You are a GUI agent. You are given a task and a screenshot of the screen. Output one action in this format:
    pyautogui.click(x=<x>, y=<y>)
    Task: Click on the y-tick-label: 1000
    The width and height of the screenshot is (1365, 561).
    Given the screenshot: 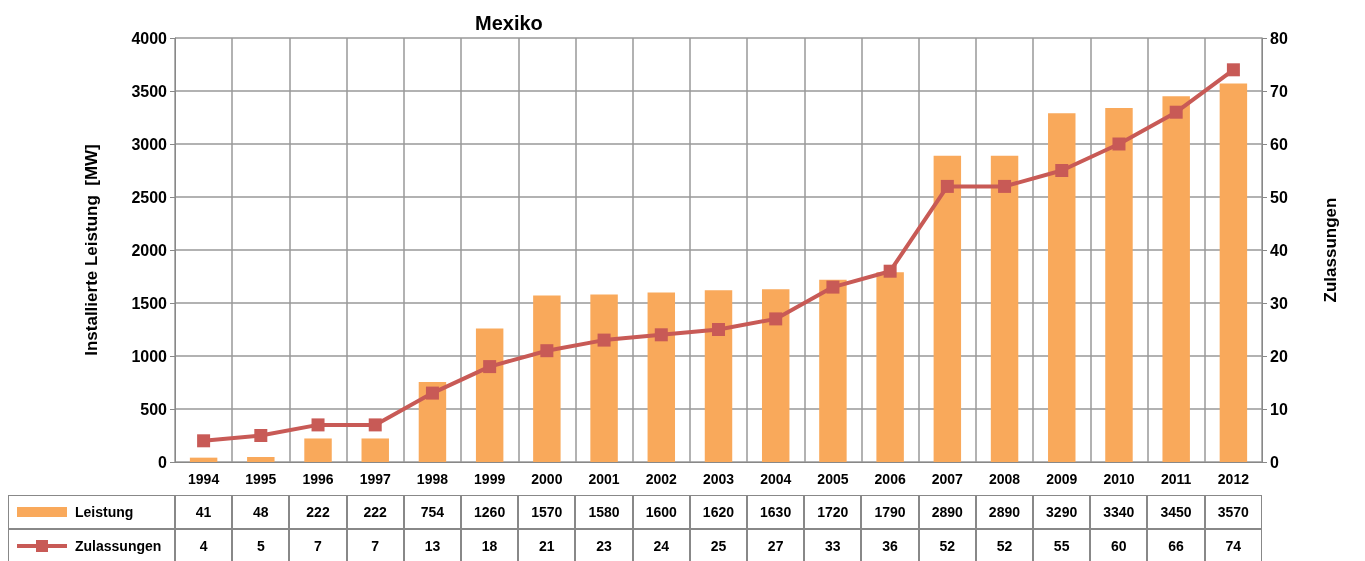 What is the action you would take?
    pyautogui.click(x=149, y=356)
    